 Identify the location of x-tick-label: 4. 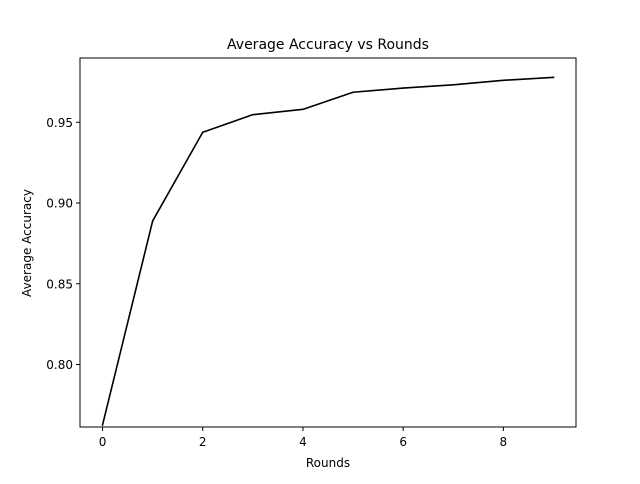
(303, 442).